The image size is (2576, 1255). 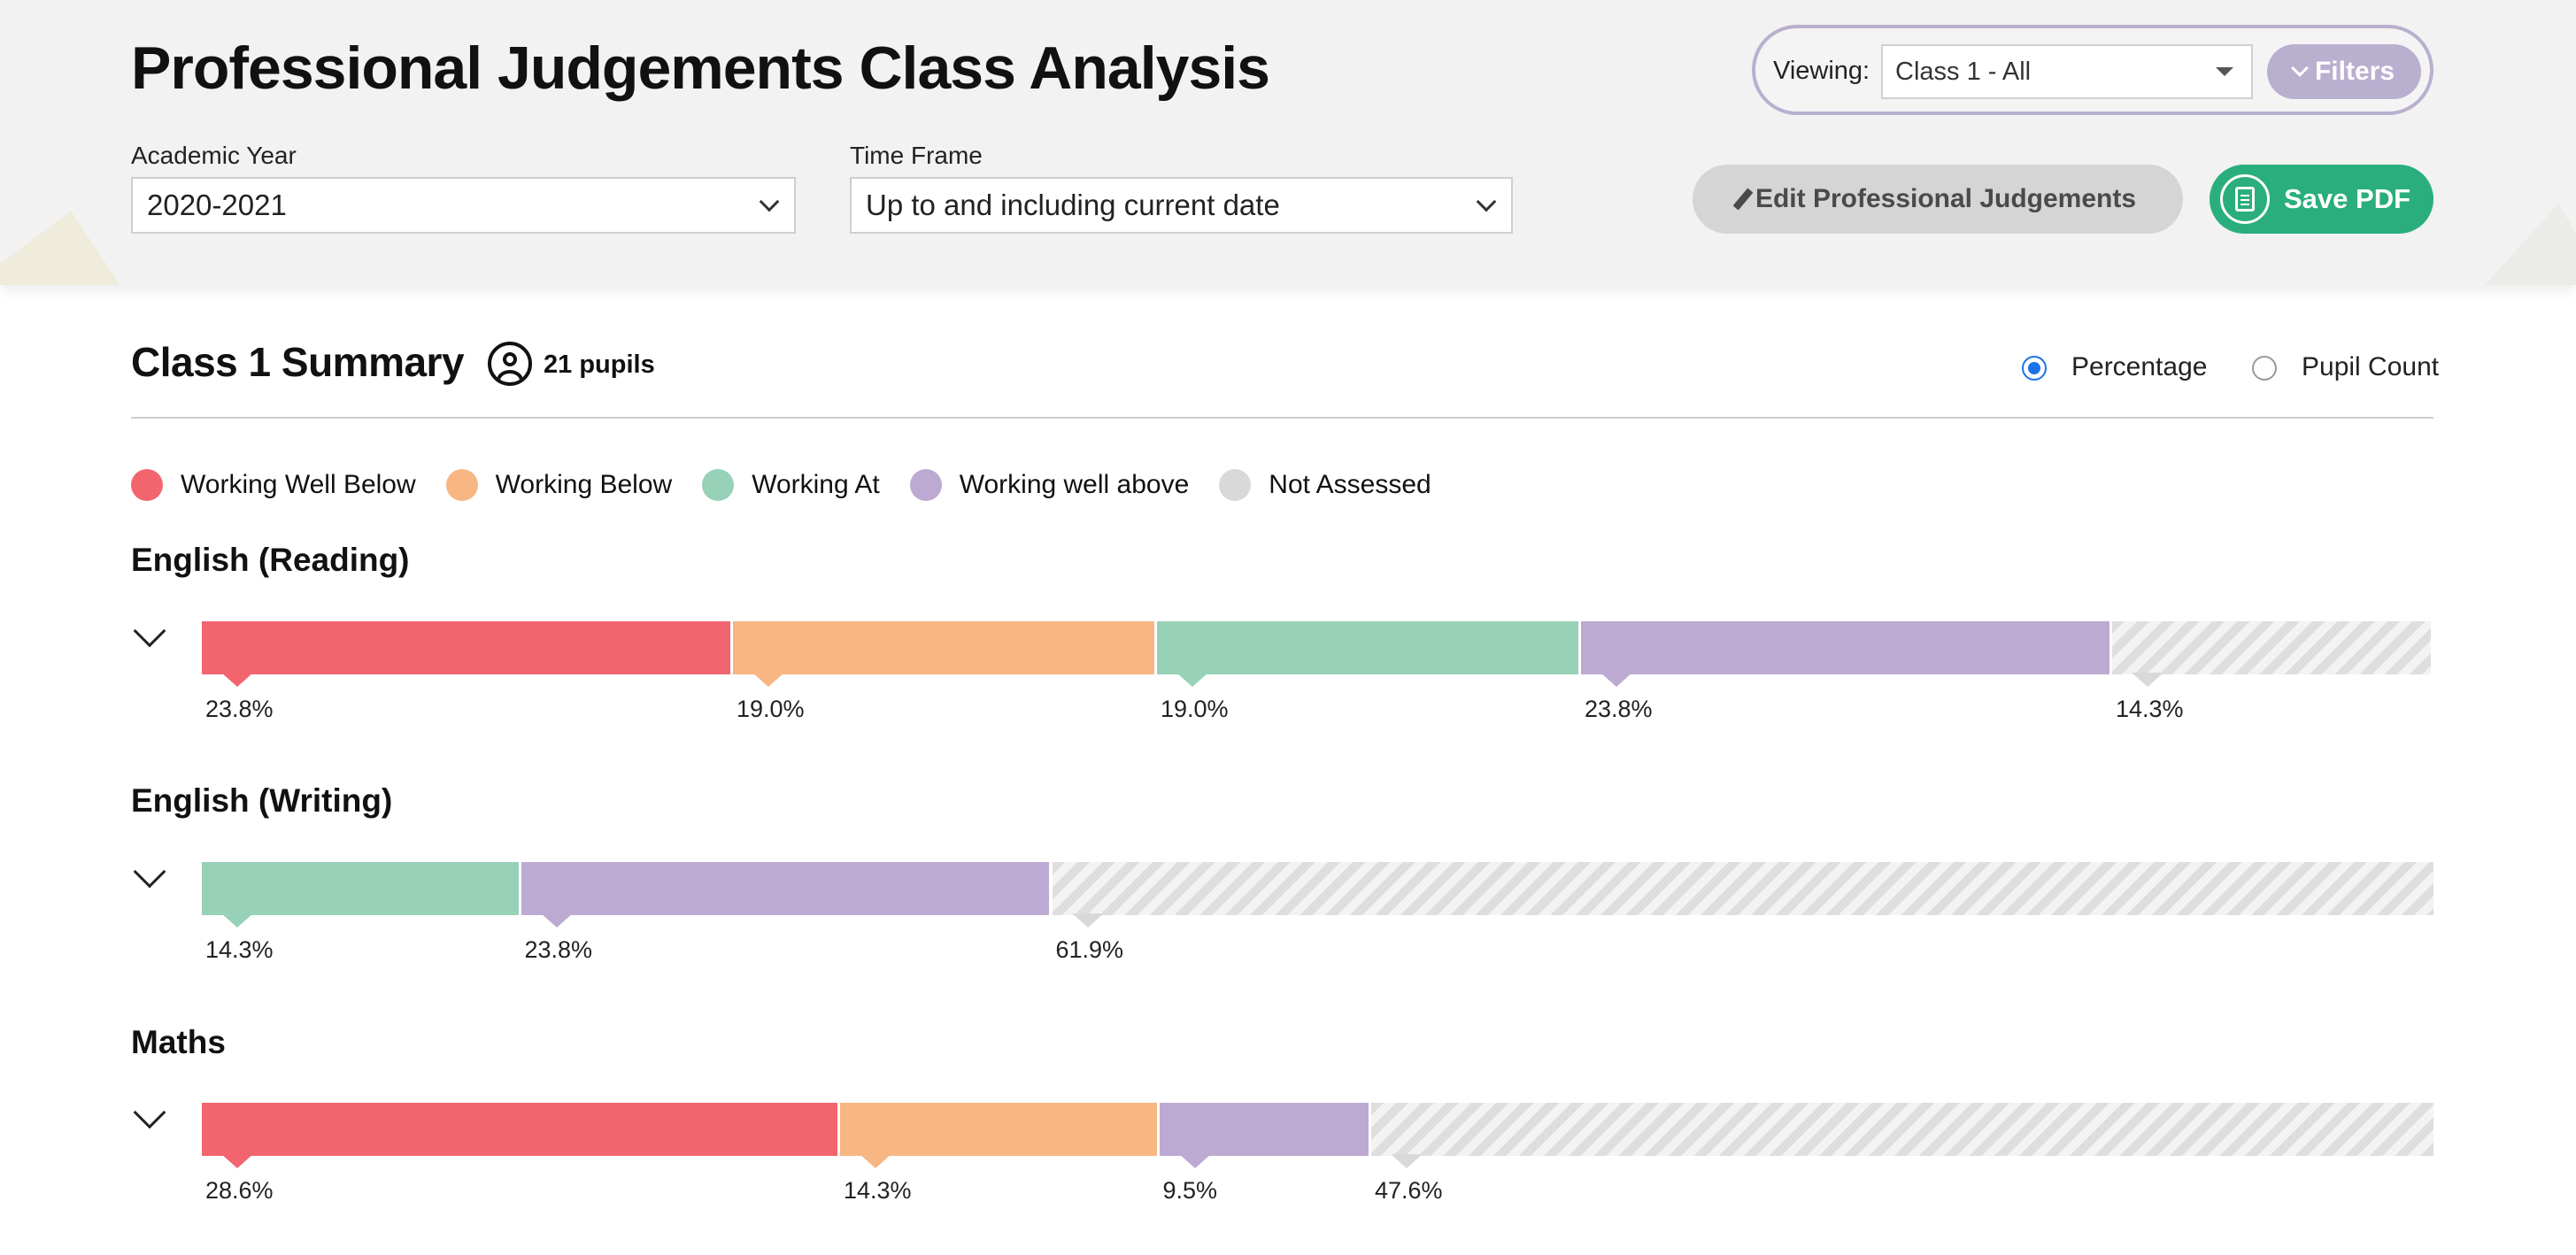 I want to click on stacked-bar: 23.8% 19.0% 19.0% 23.8% 14.3%, so click(x=1317, y=671).